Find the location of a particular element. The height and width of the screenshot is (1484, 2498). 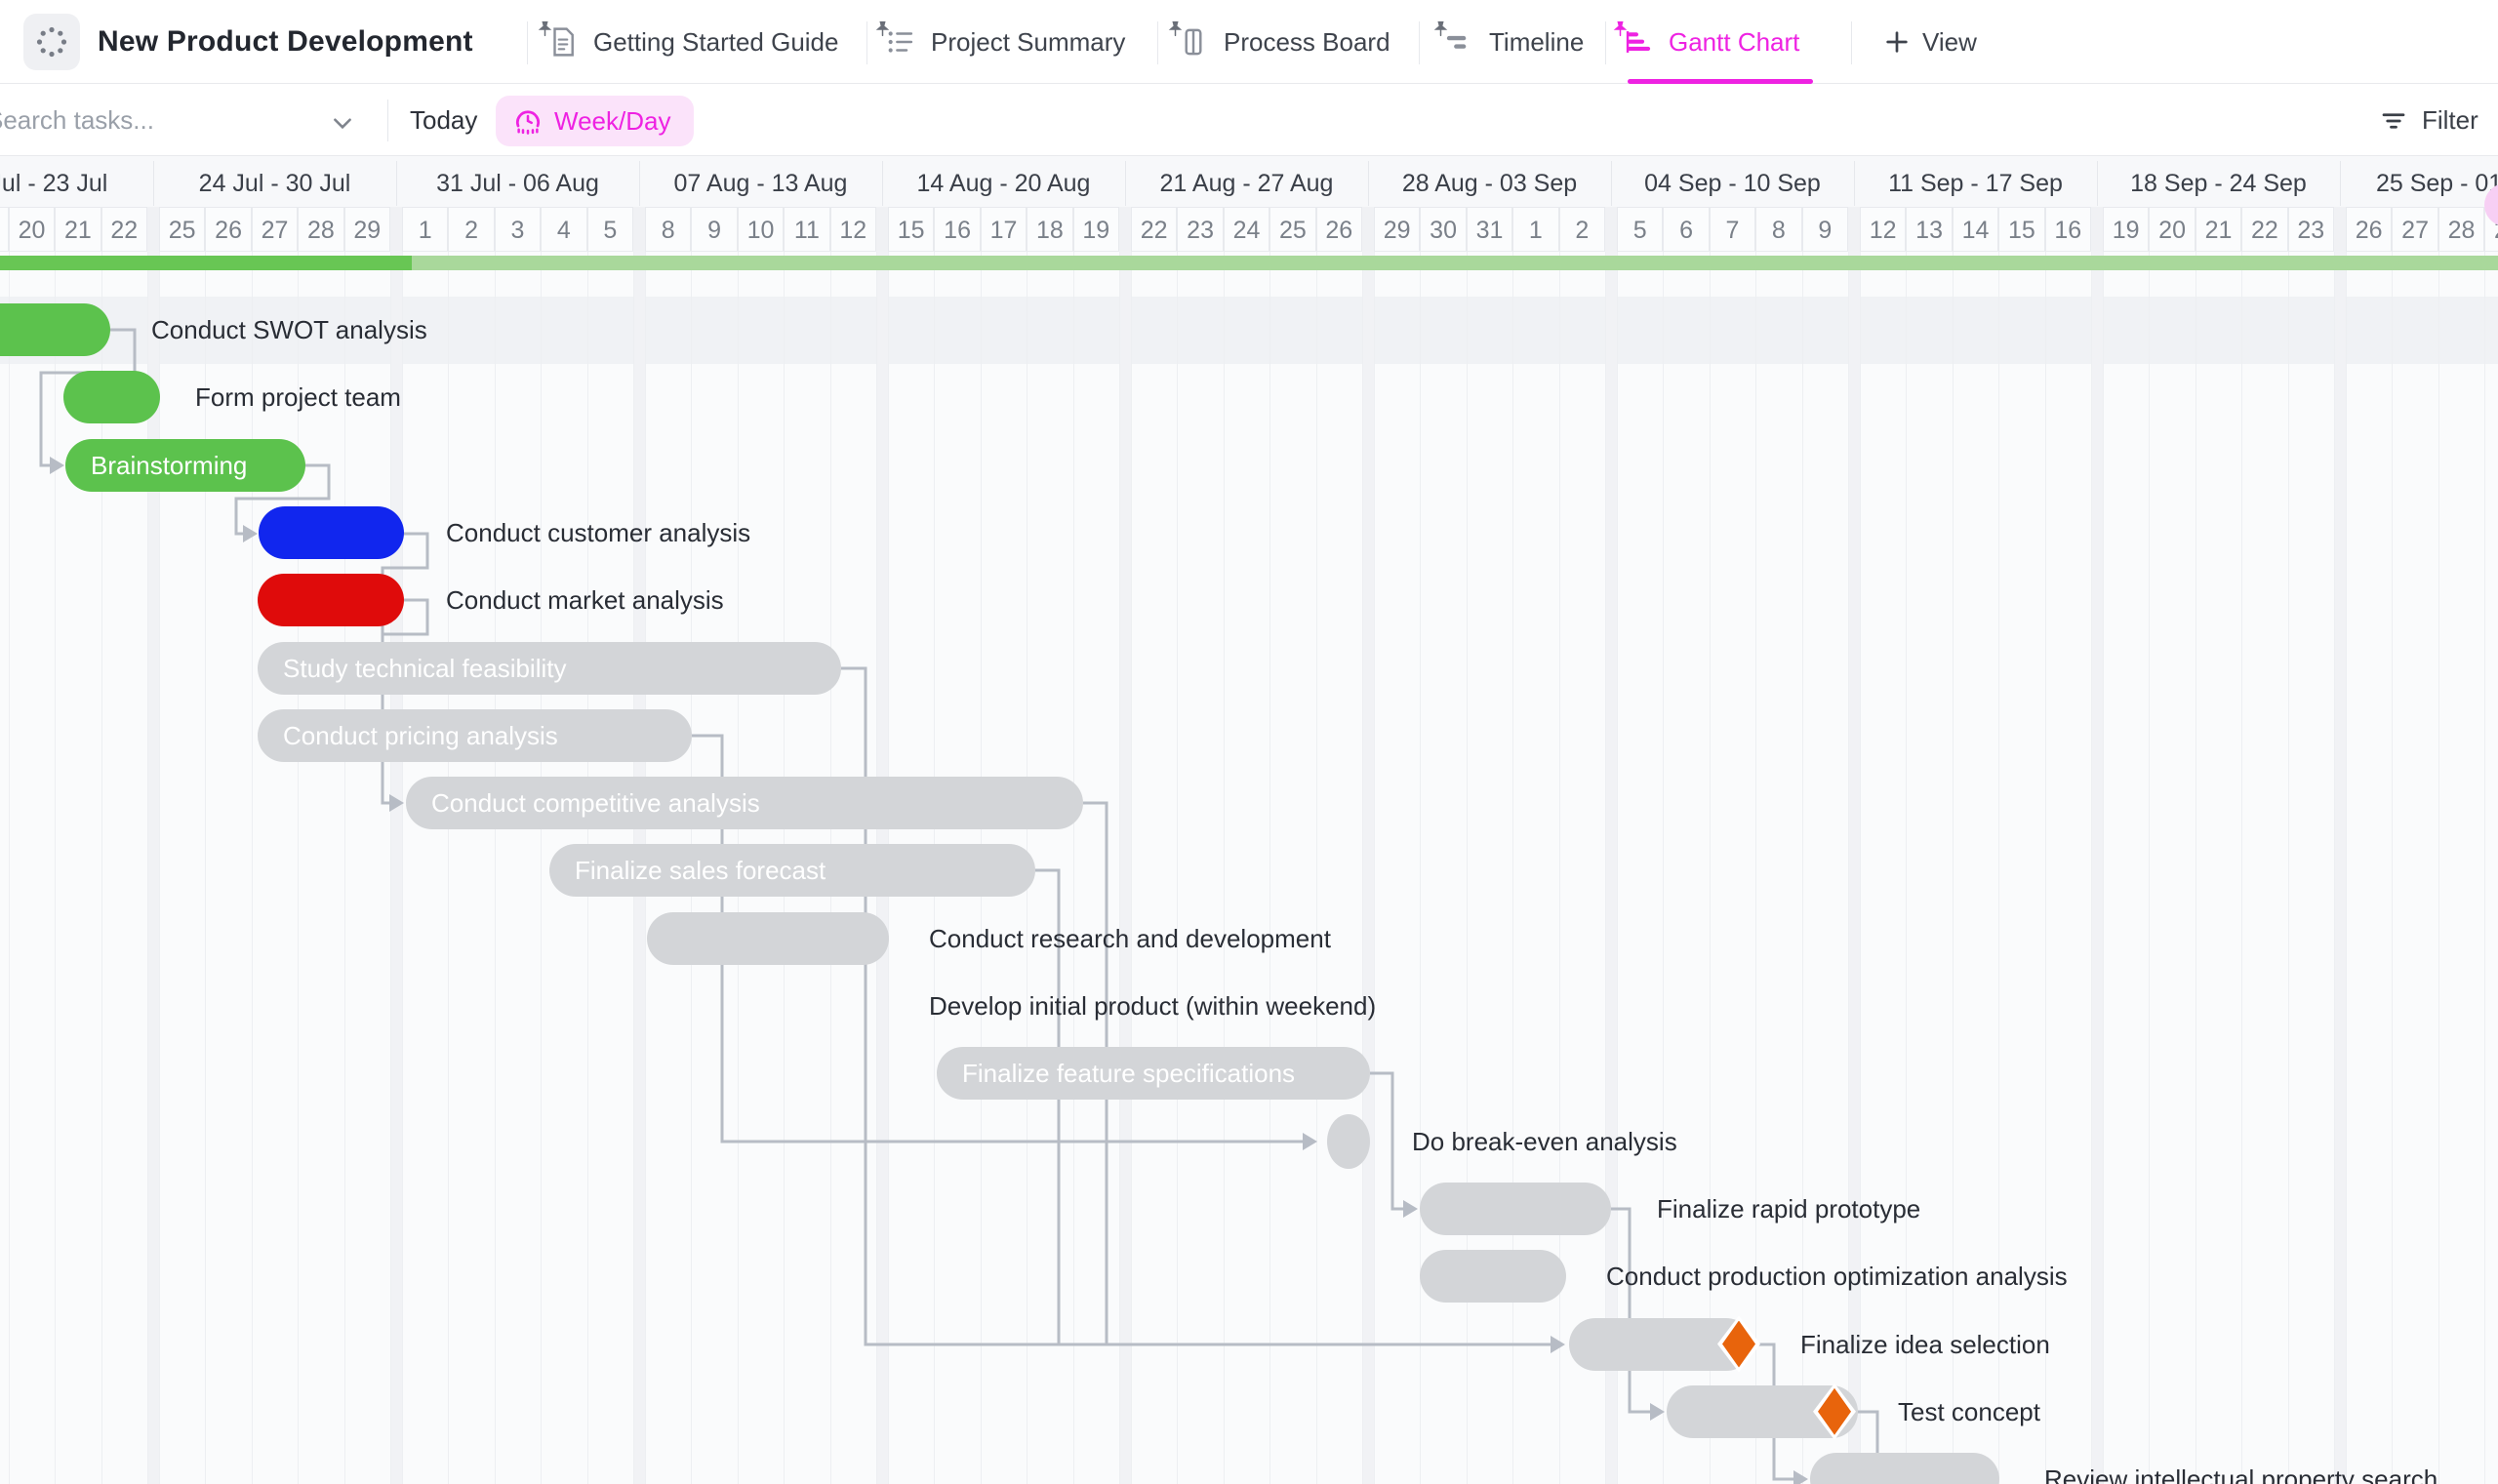

chevron-down-icon is located at coordinates (342, 123).